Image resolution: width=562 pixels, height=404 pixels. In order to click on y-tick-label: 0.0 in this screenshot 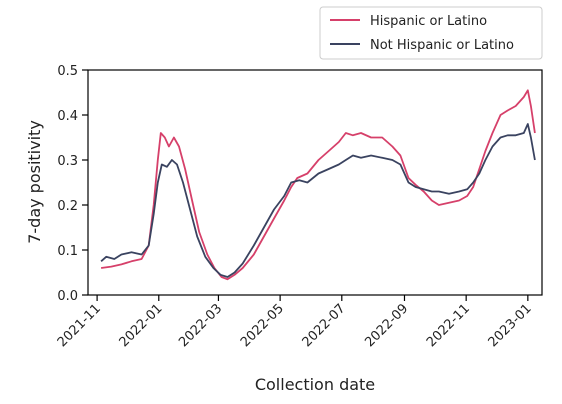, I will do `click(67, 296)`.